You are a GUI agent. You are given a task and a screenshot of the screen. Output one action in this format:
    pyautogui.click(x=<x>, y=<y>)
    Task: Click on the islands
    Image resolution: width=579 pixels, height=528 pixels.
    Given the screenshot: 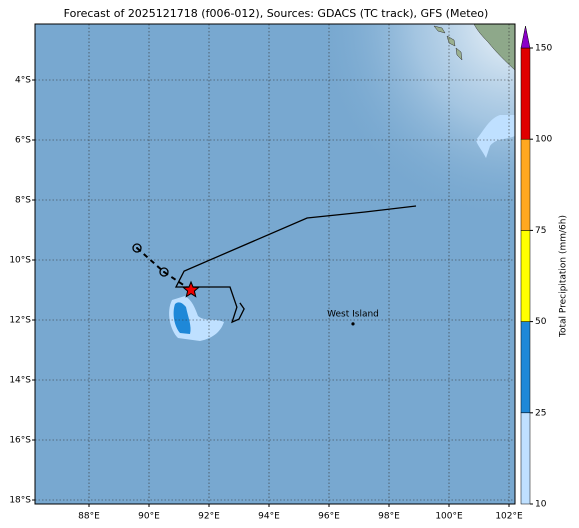 What is the action you would take?
    pyautogui.click(x=448, y=43)
    